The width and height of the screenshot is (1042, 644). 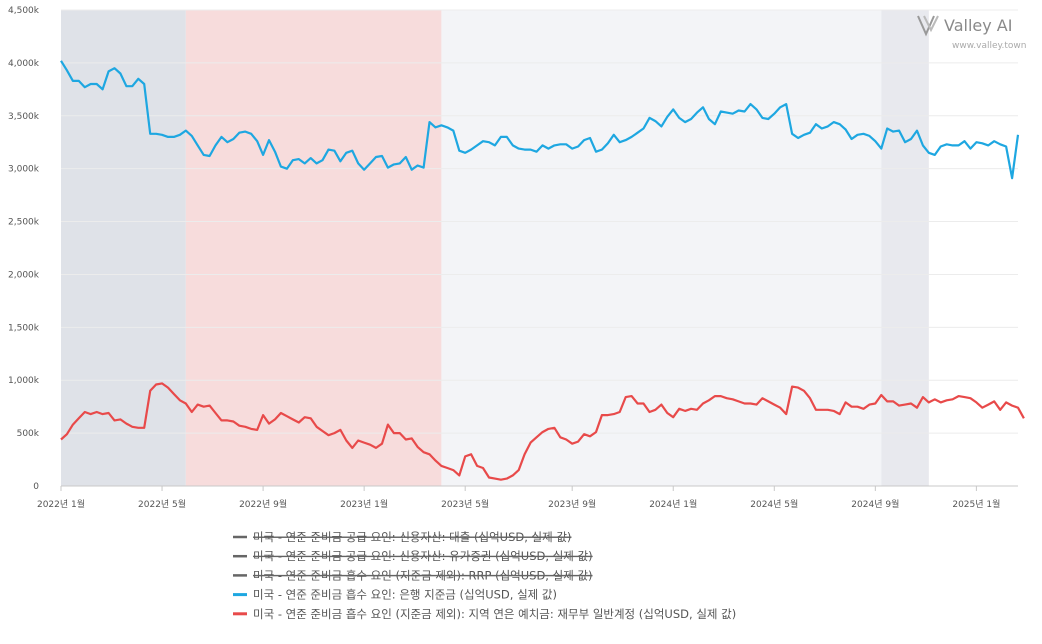 I want to click on y-tick-label: 1,000k, so click(x=24, y=381).